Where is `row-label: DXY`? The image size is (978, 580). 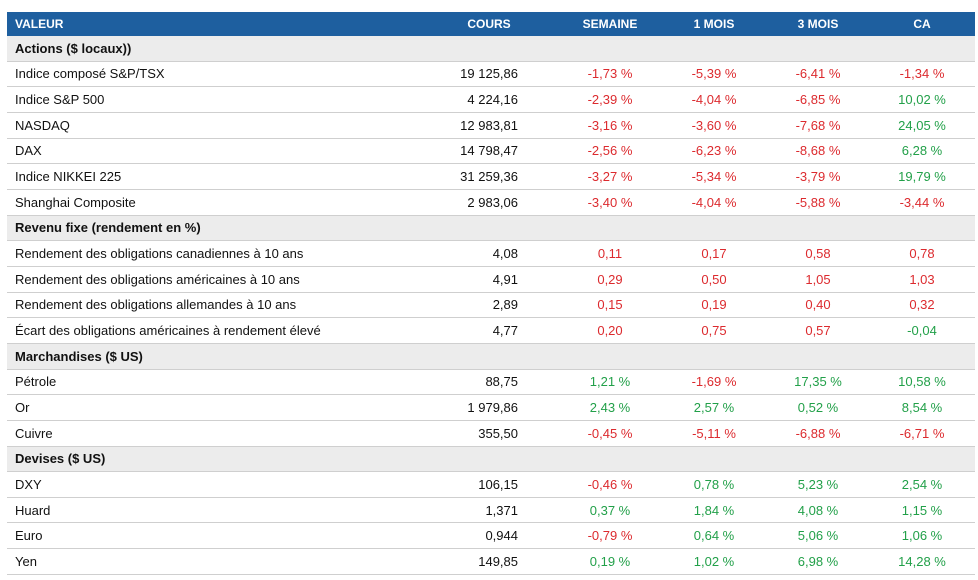 row-label: DXY is located at coordinates (28, 484).